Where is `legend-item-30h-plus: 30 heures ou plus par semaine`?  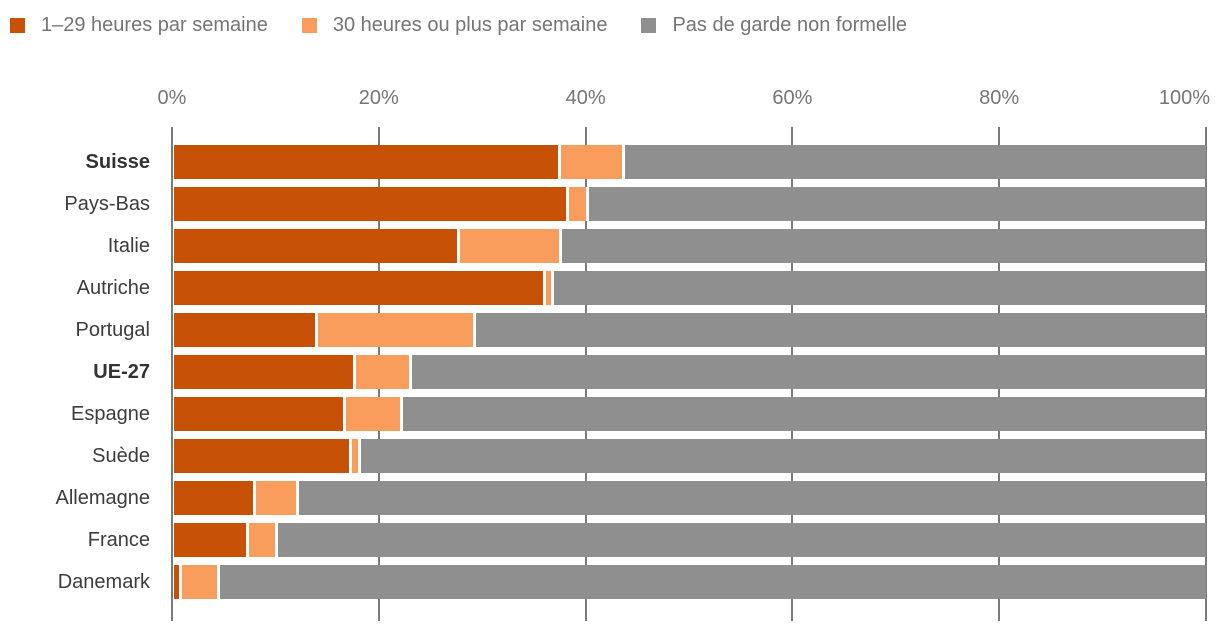 legend-item-30h-plus: 30 heures ou plus par semaine is located at coordinates (454, 25).